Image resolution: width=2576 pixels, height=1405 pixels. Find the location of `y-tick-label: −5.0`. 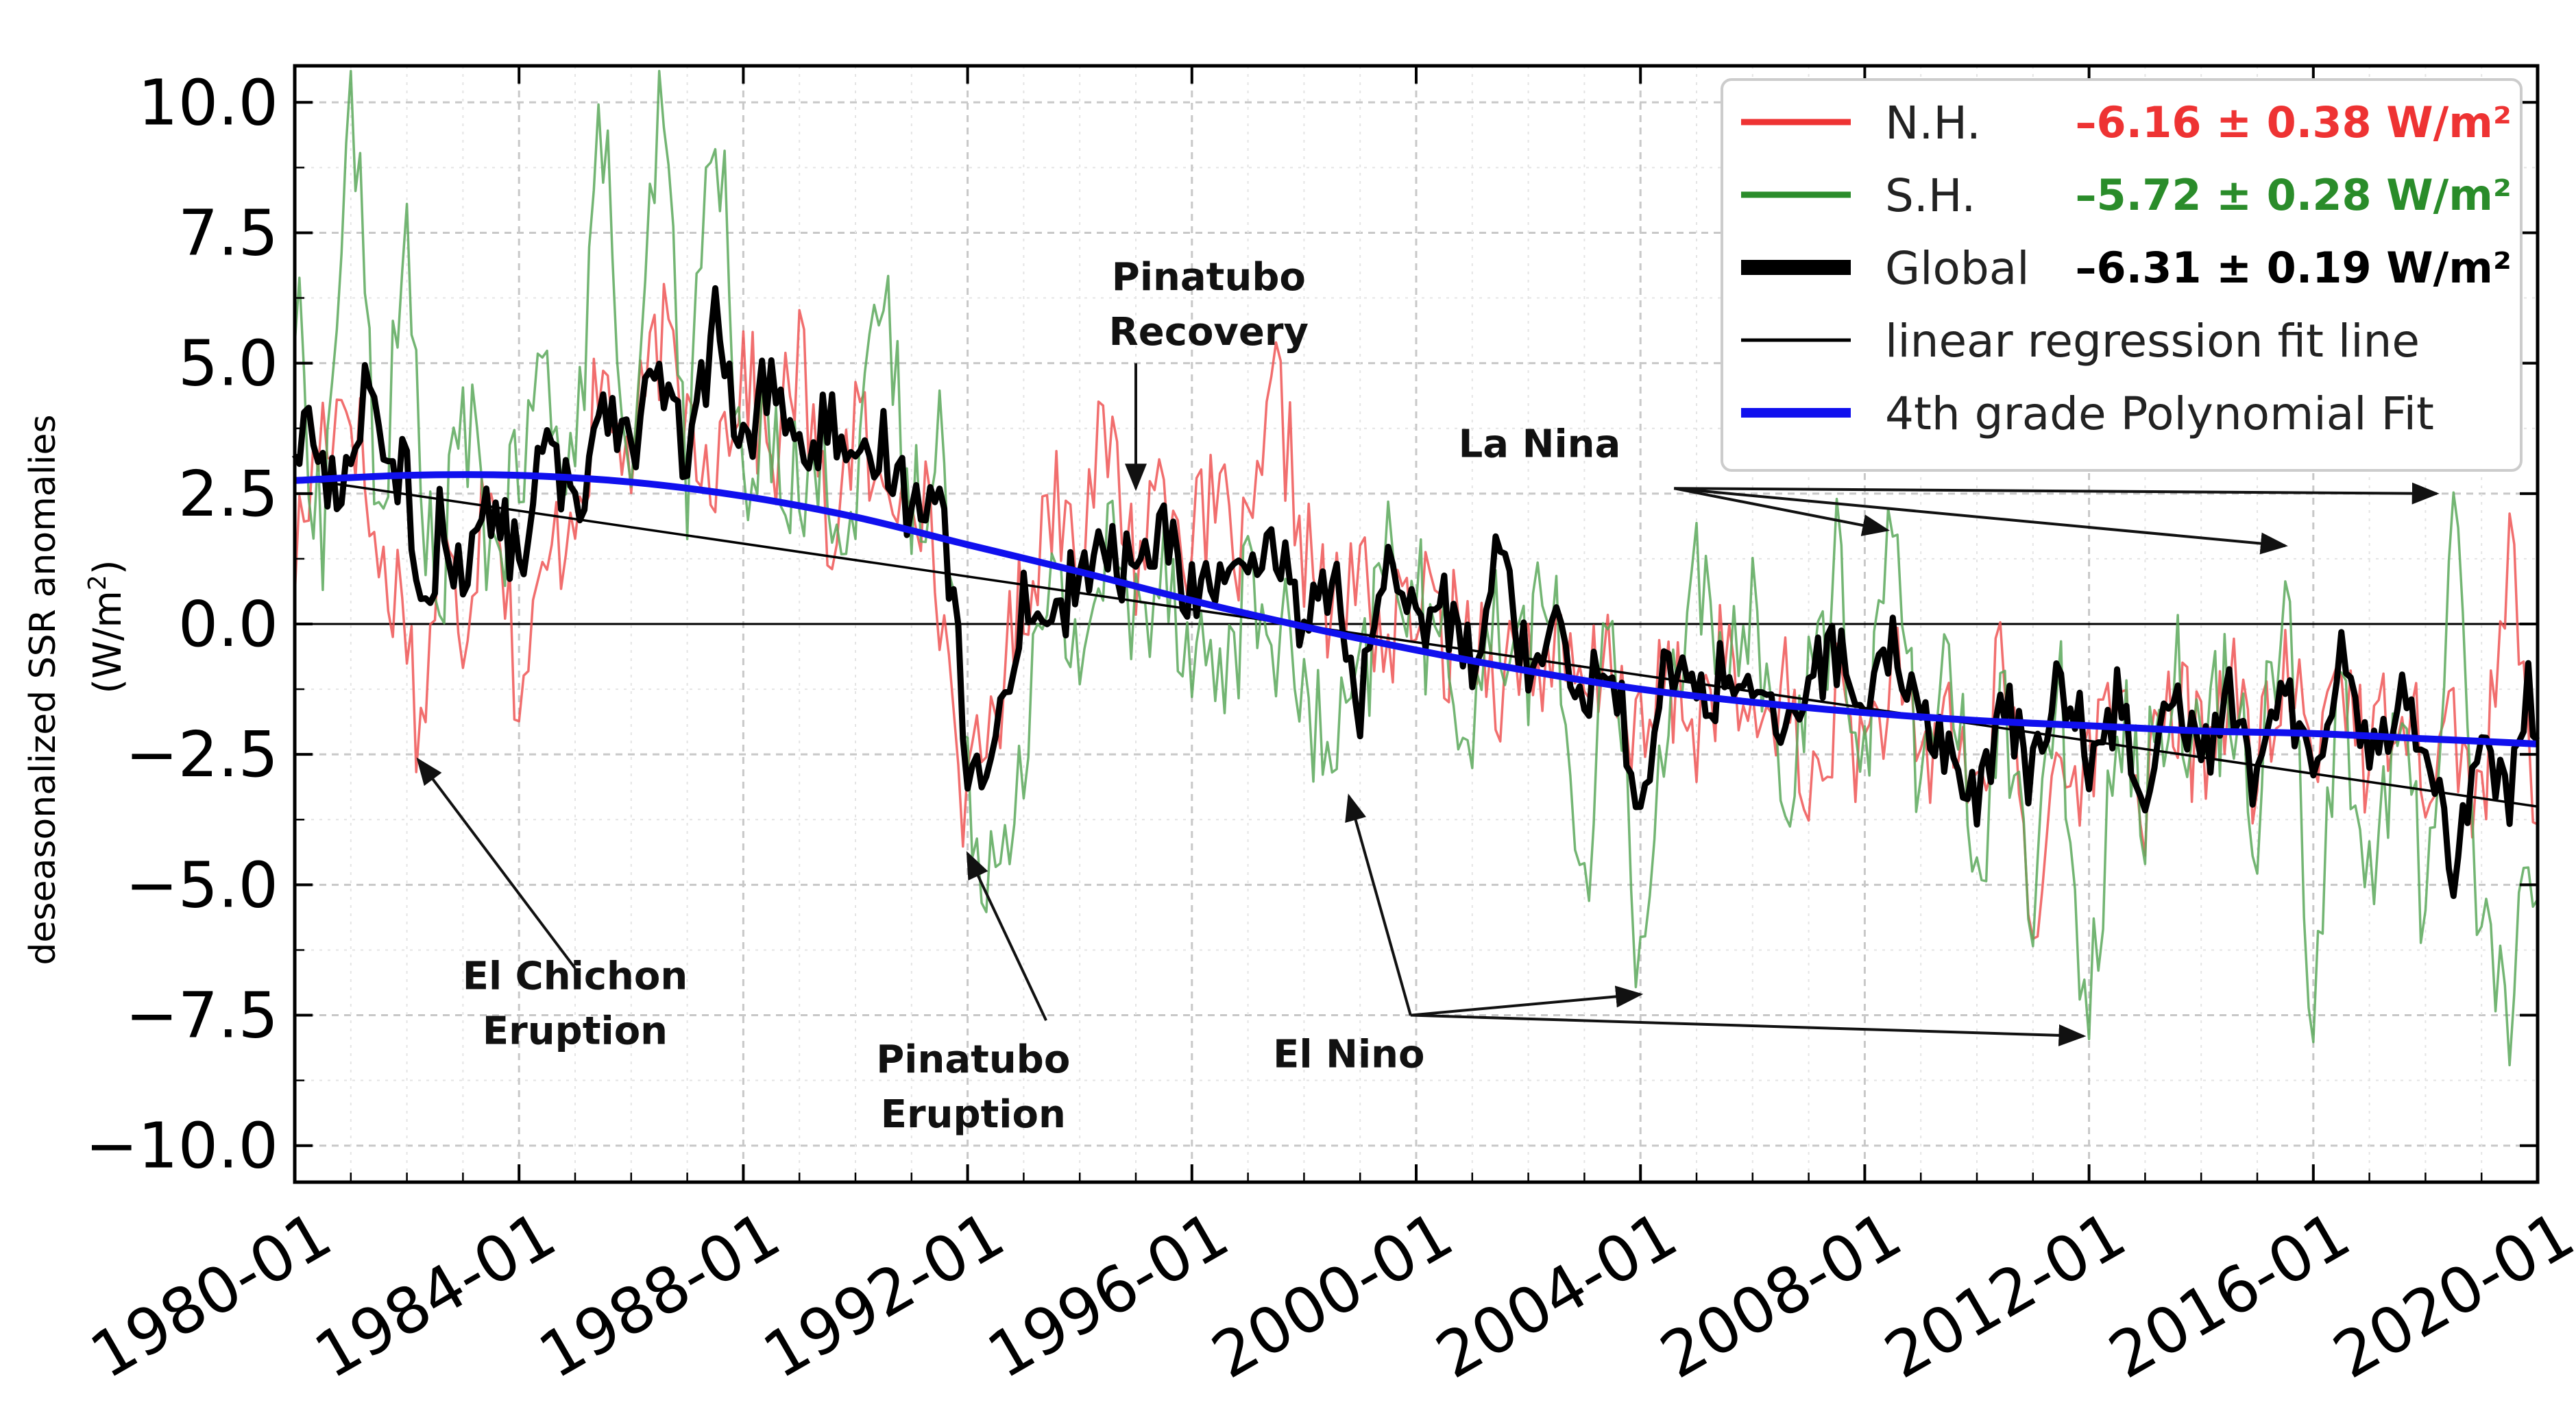

y-tick-label: −5.0 is located at coordinates (201, 885).